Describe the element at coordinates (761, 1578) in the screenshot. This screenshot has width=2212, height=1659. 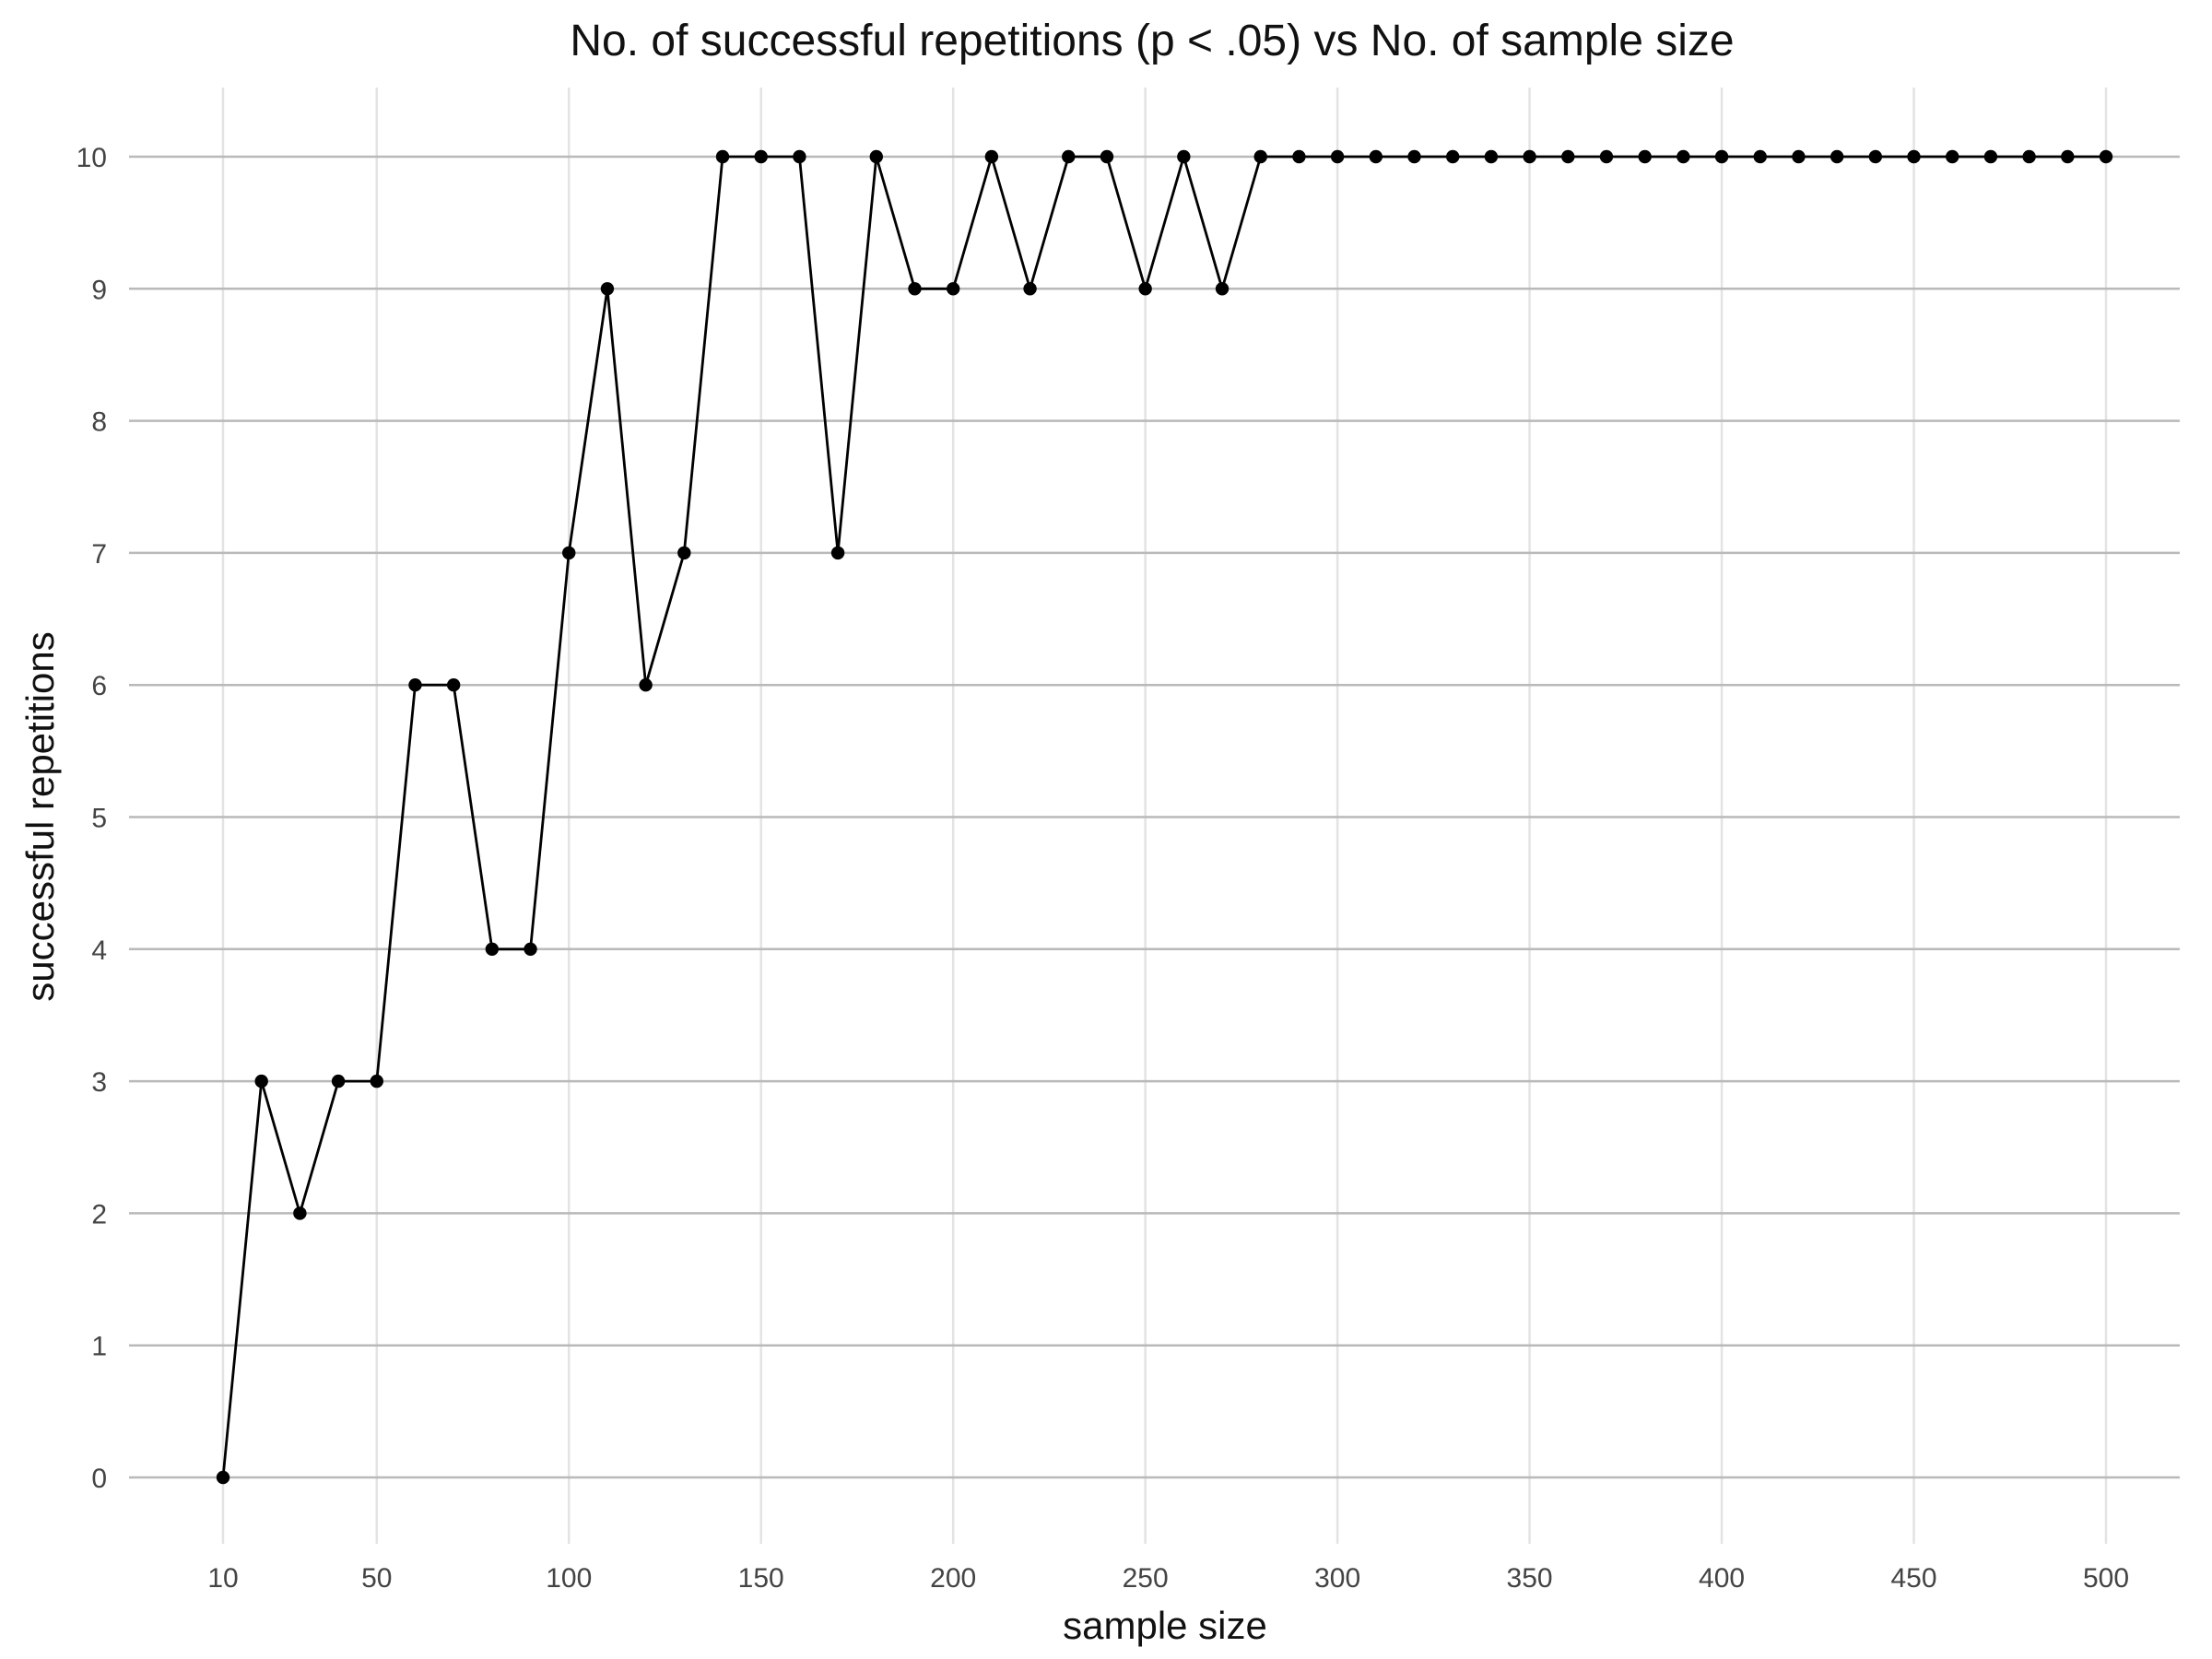
I see `x-tick-label: 150` at that location.